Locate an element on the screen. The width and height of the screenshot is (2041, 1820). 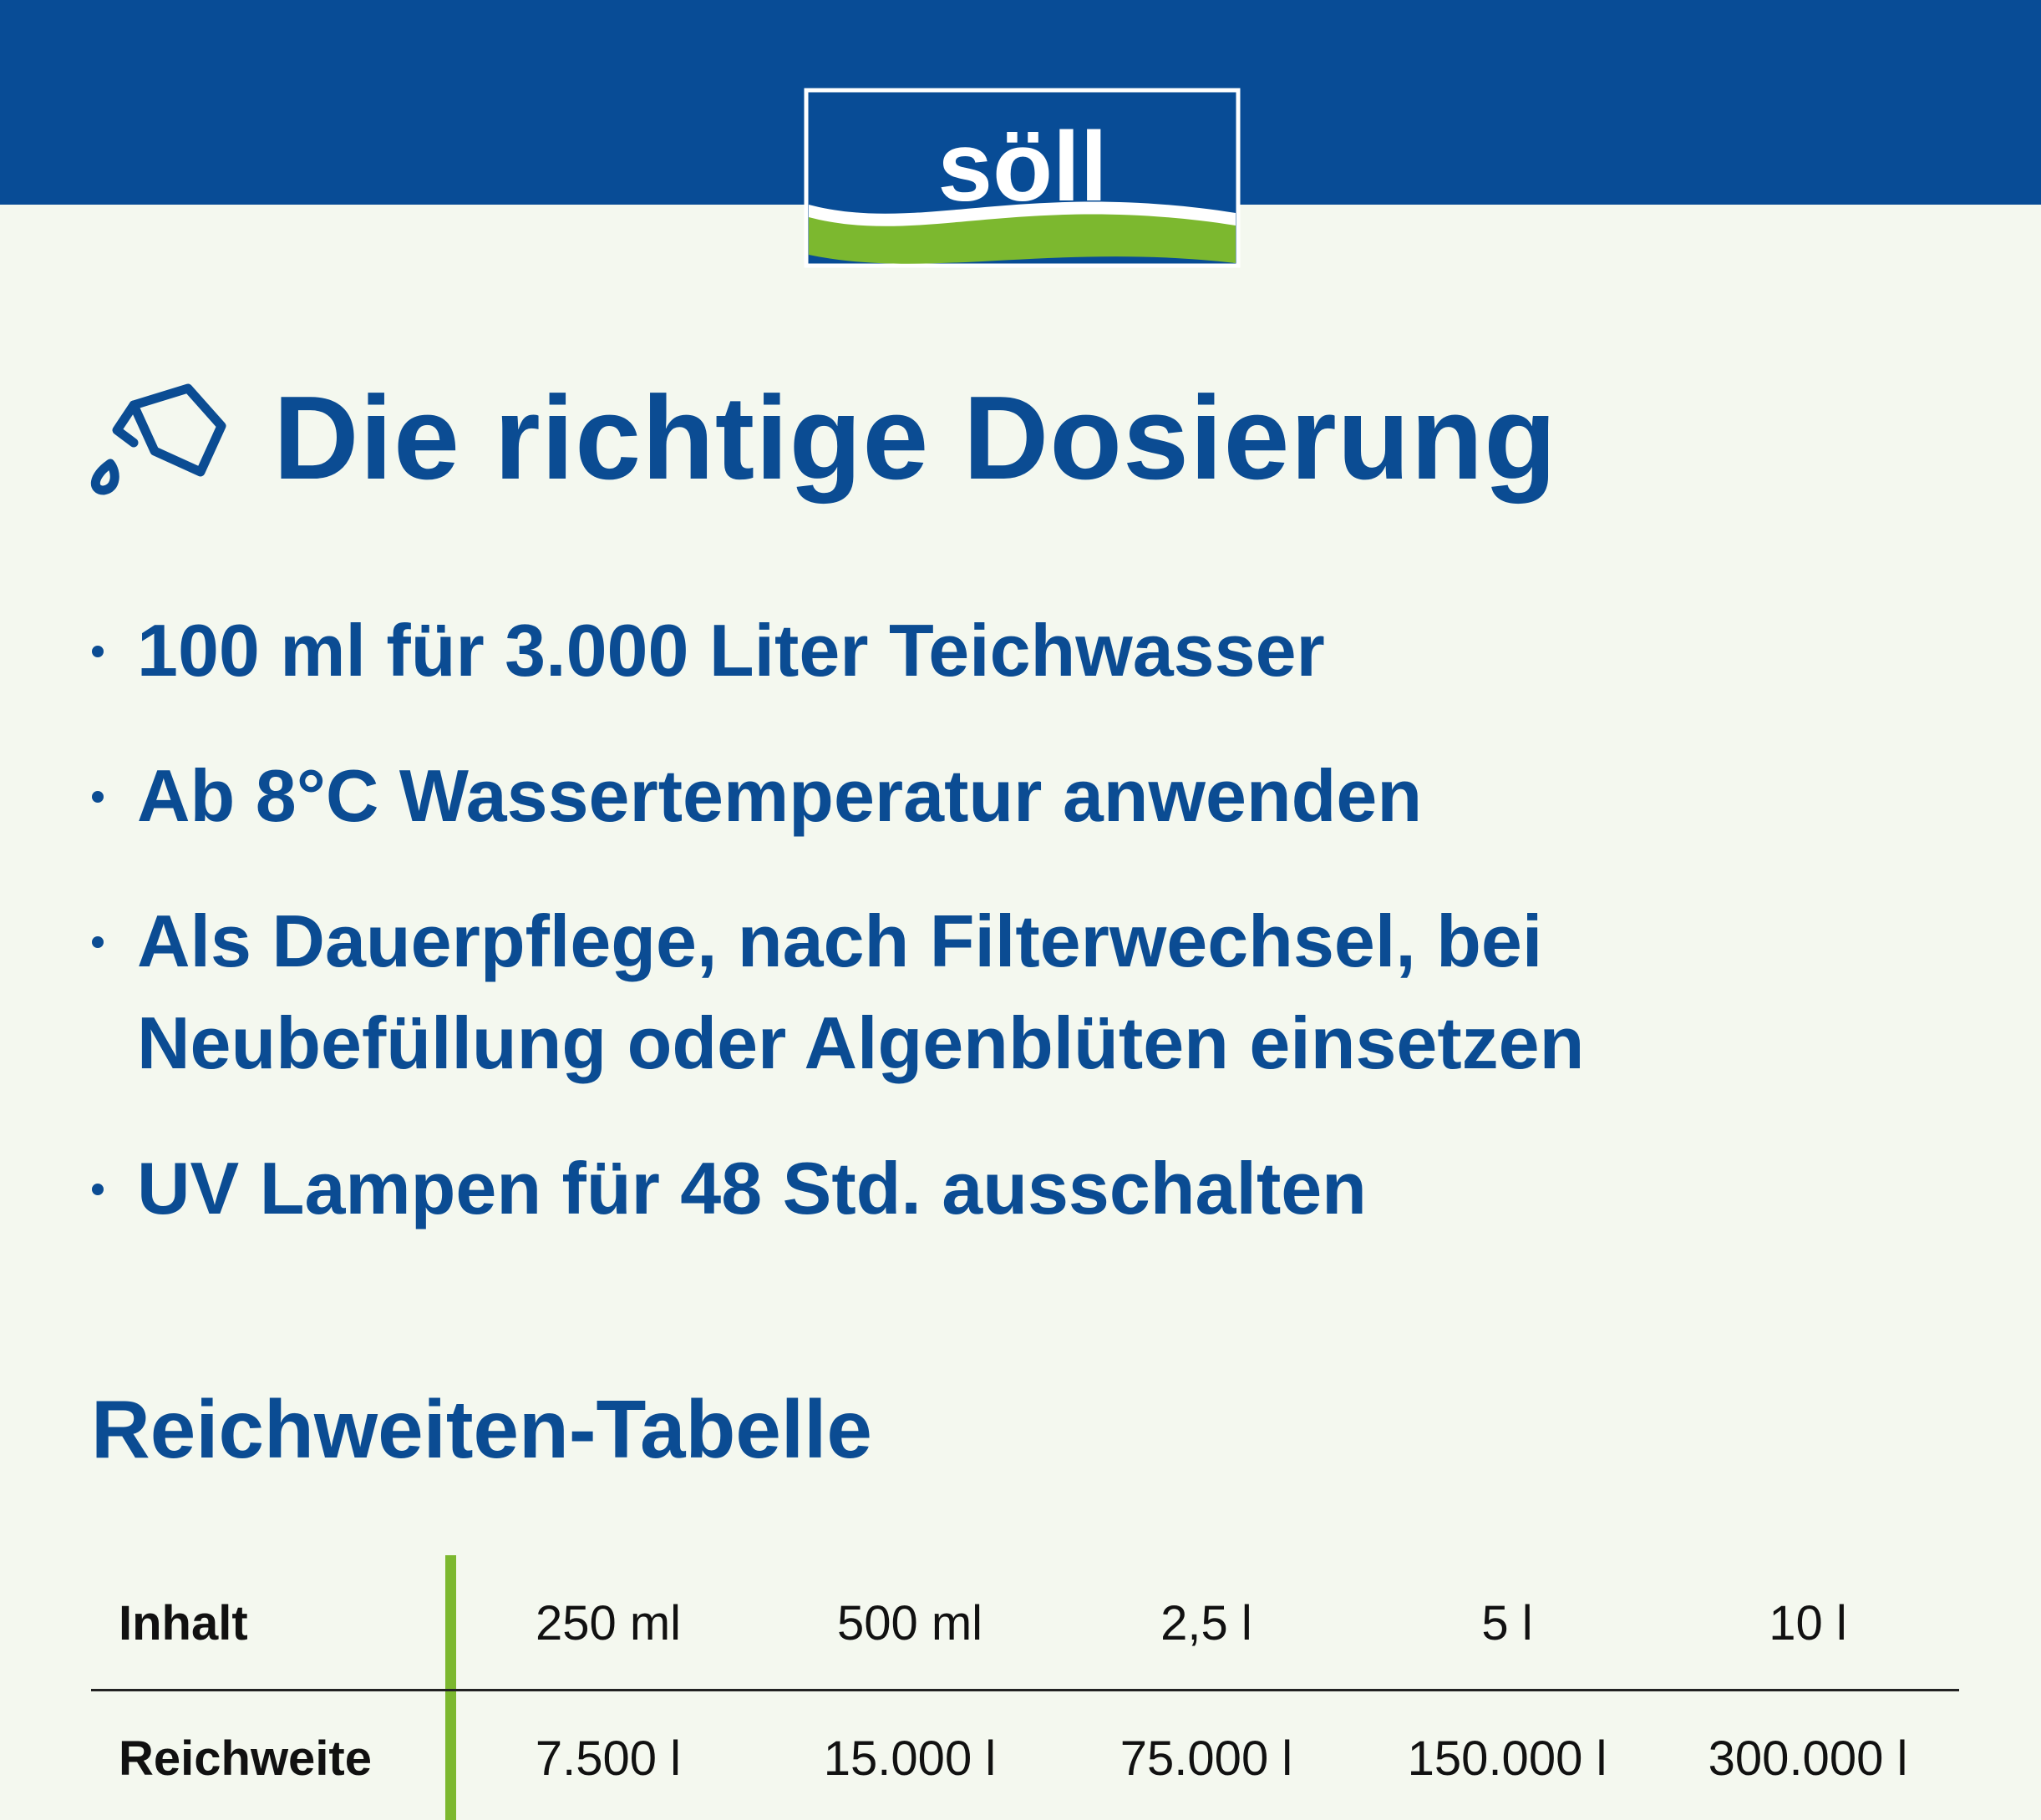
table-cell: 150.000 l is located at coordinates (1507, 1759).